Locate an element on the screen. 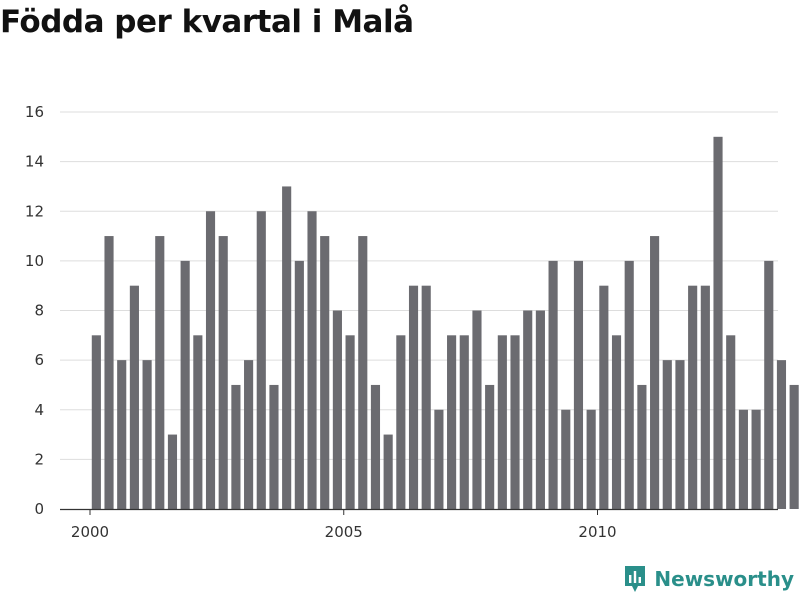  x-tick-label: 2010 is located at coordinates (597, 532).